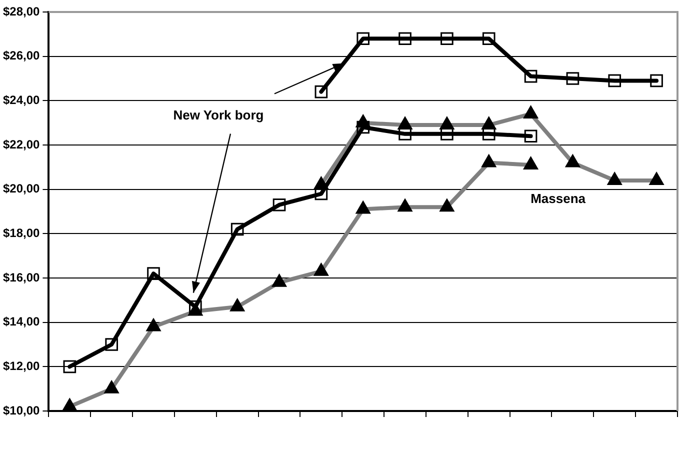  I want to click on y-tick-label: $20,00, so click(21, 189).